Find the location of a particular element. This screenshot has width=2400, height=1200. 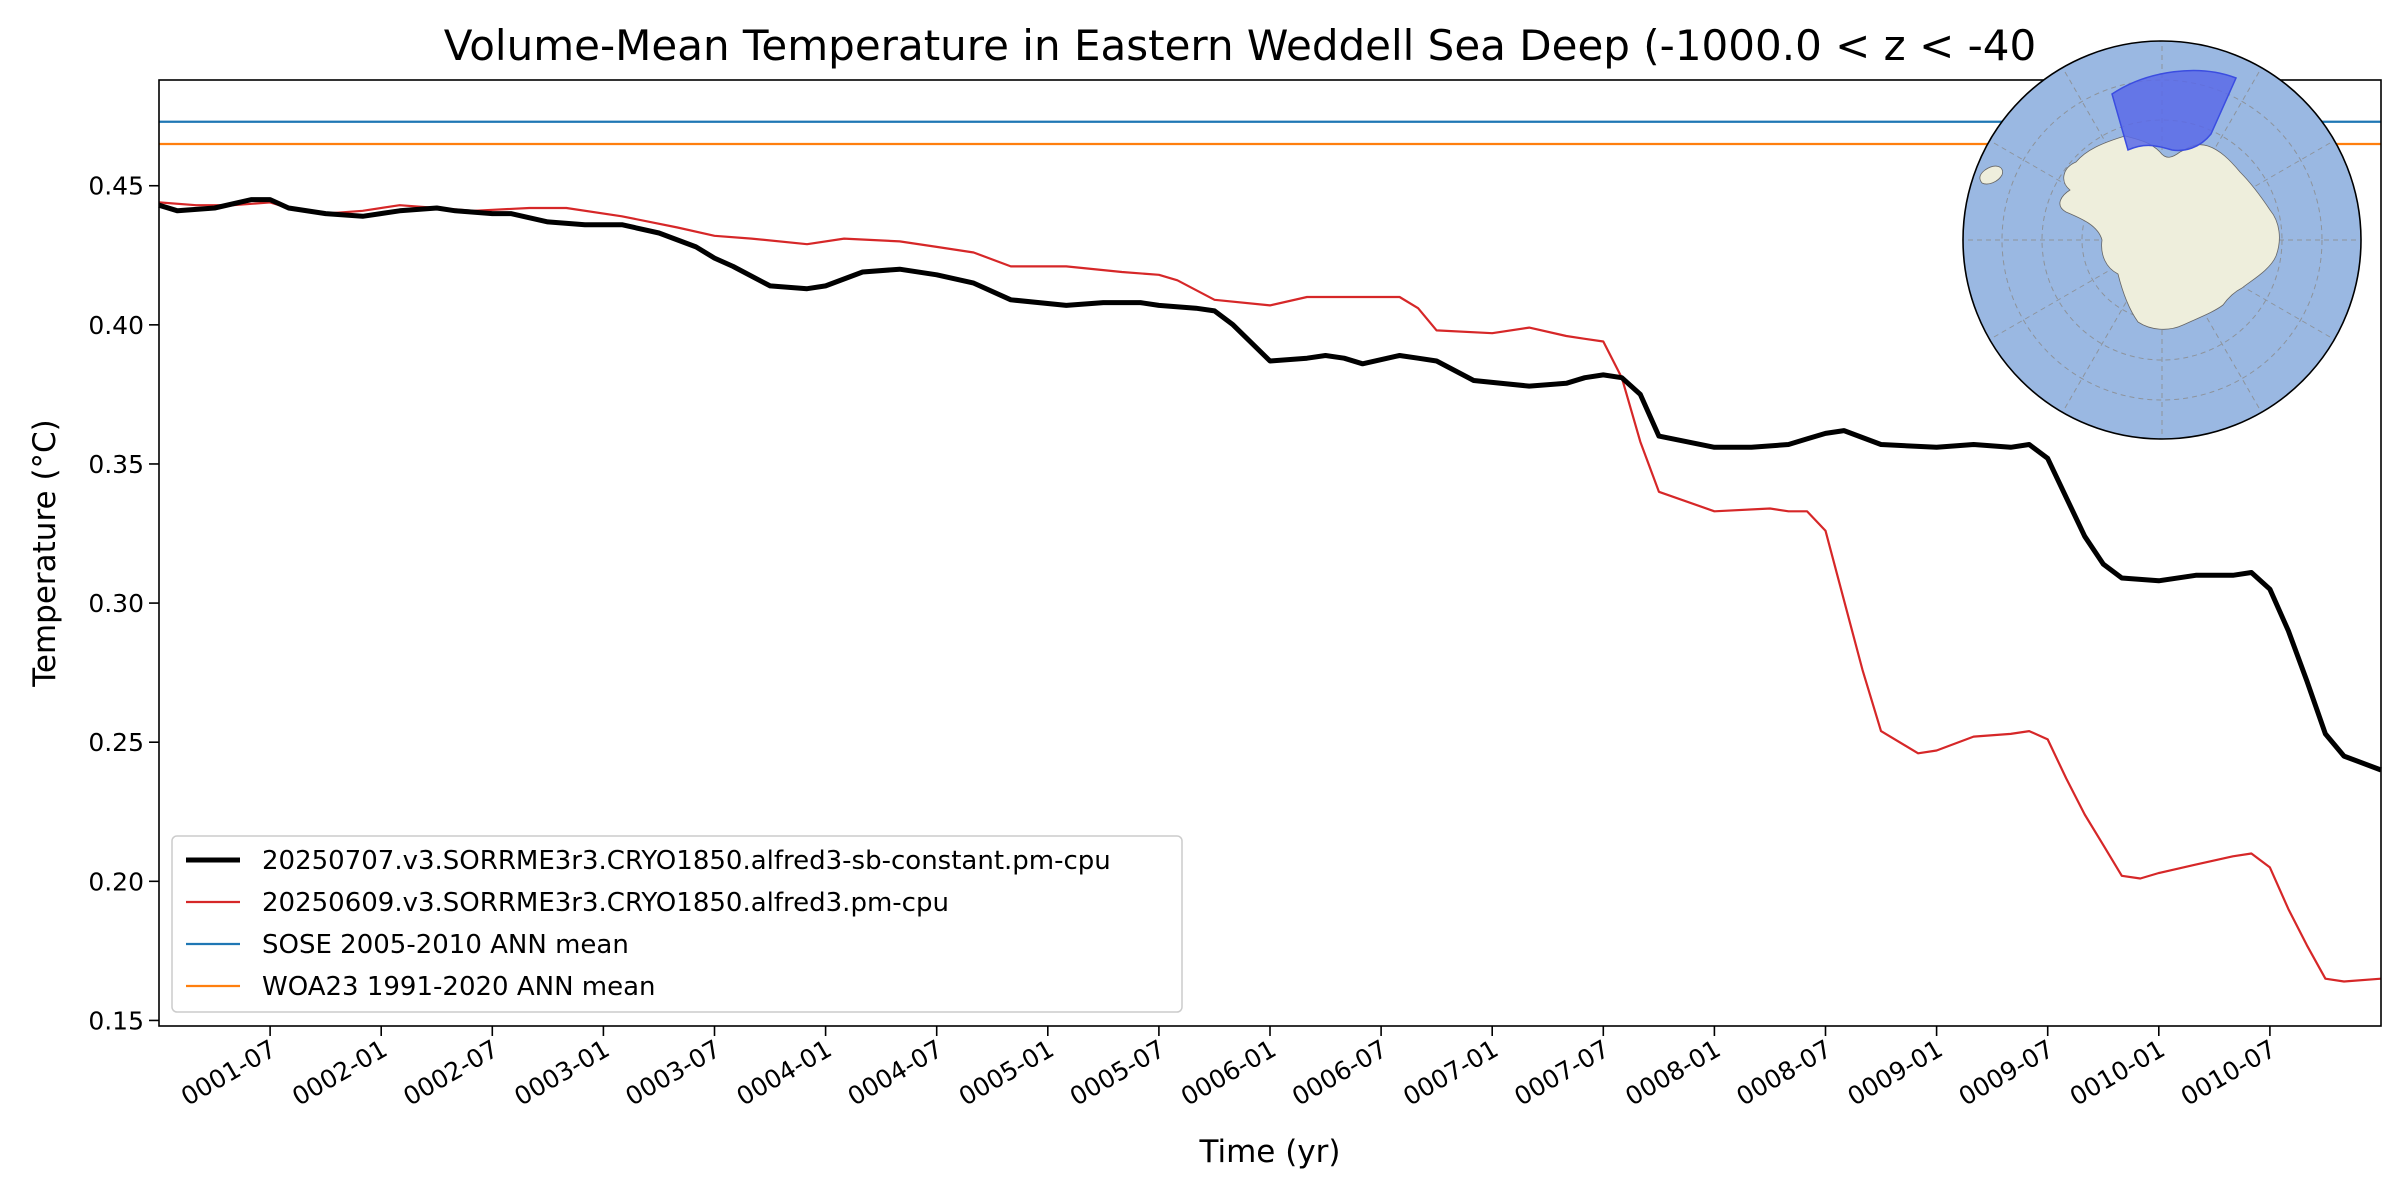

x-tick-label: 0005-07 is located at coordinates (1117, 1072).